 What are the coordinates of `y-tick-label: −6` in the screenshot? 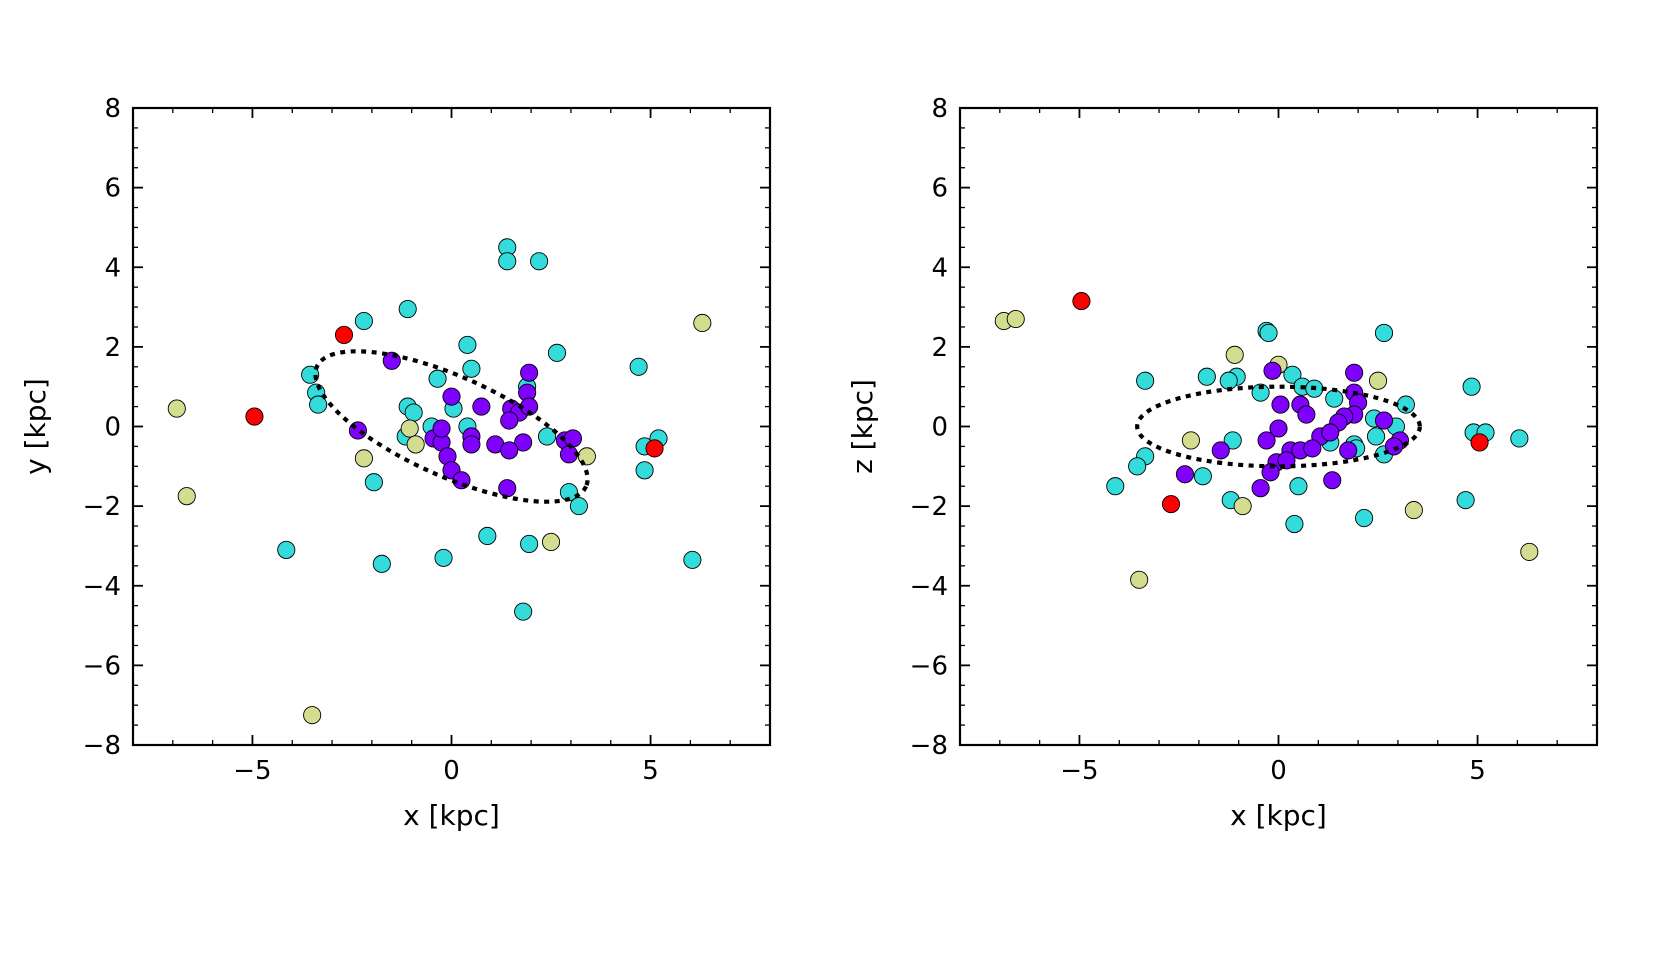 It's located at (929, 666).